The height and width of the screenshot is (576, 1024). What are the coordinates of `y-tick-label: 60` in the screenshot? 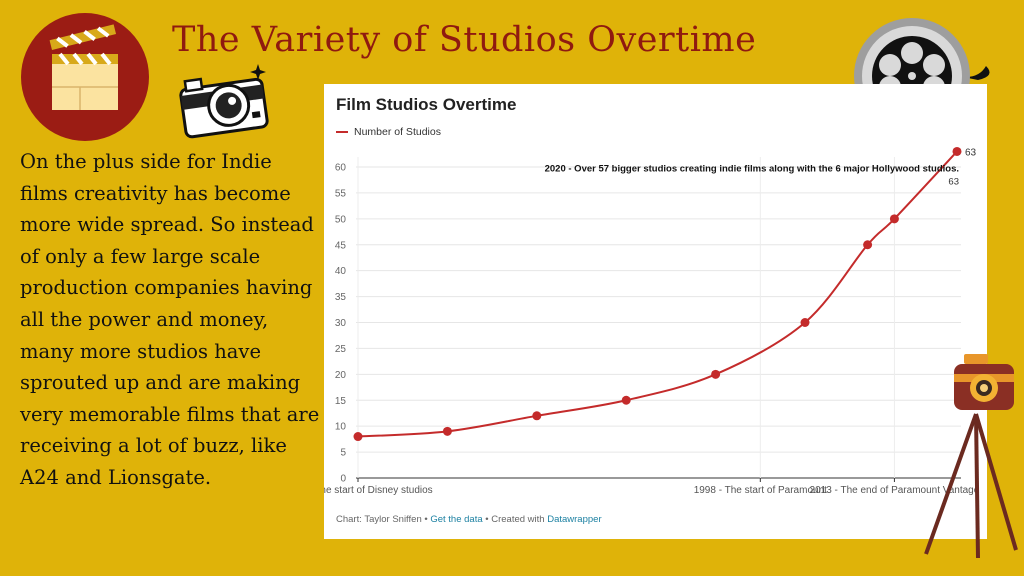 It's located at (341, 168).